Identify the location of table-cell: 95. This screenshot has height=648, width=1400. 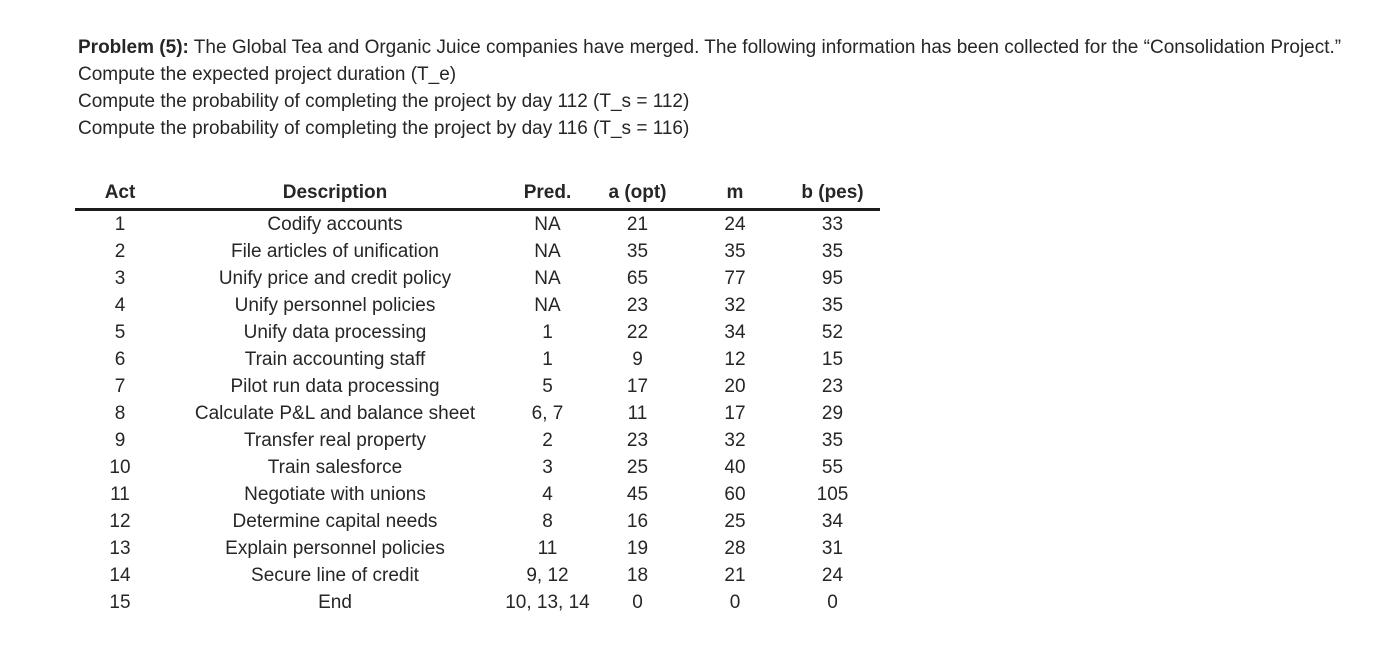
(832, 278).